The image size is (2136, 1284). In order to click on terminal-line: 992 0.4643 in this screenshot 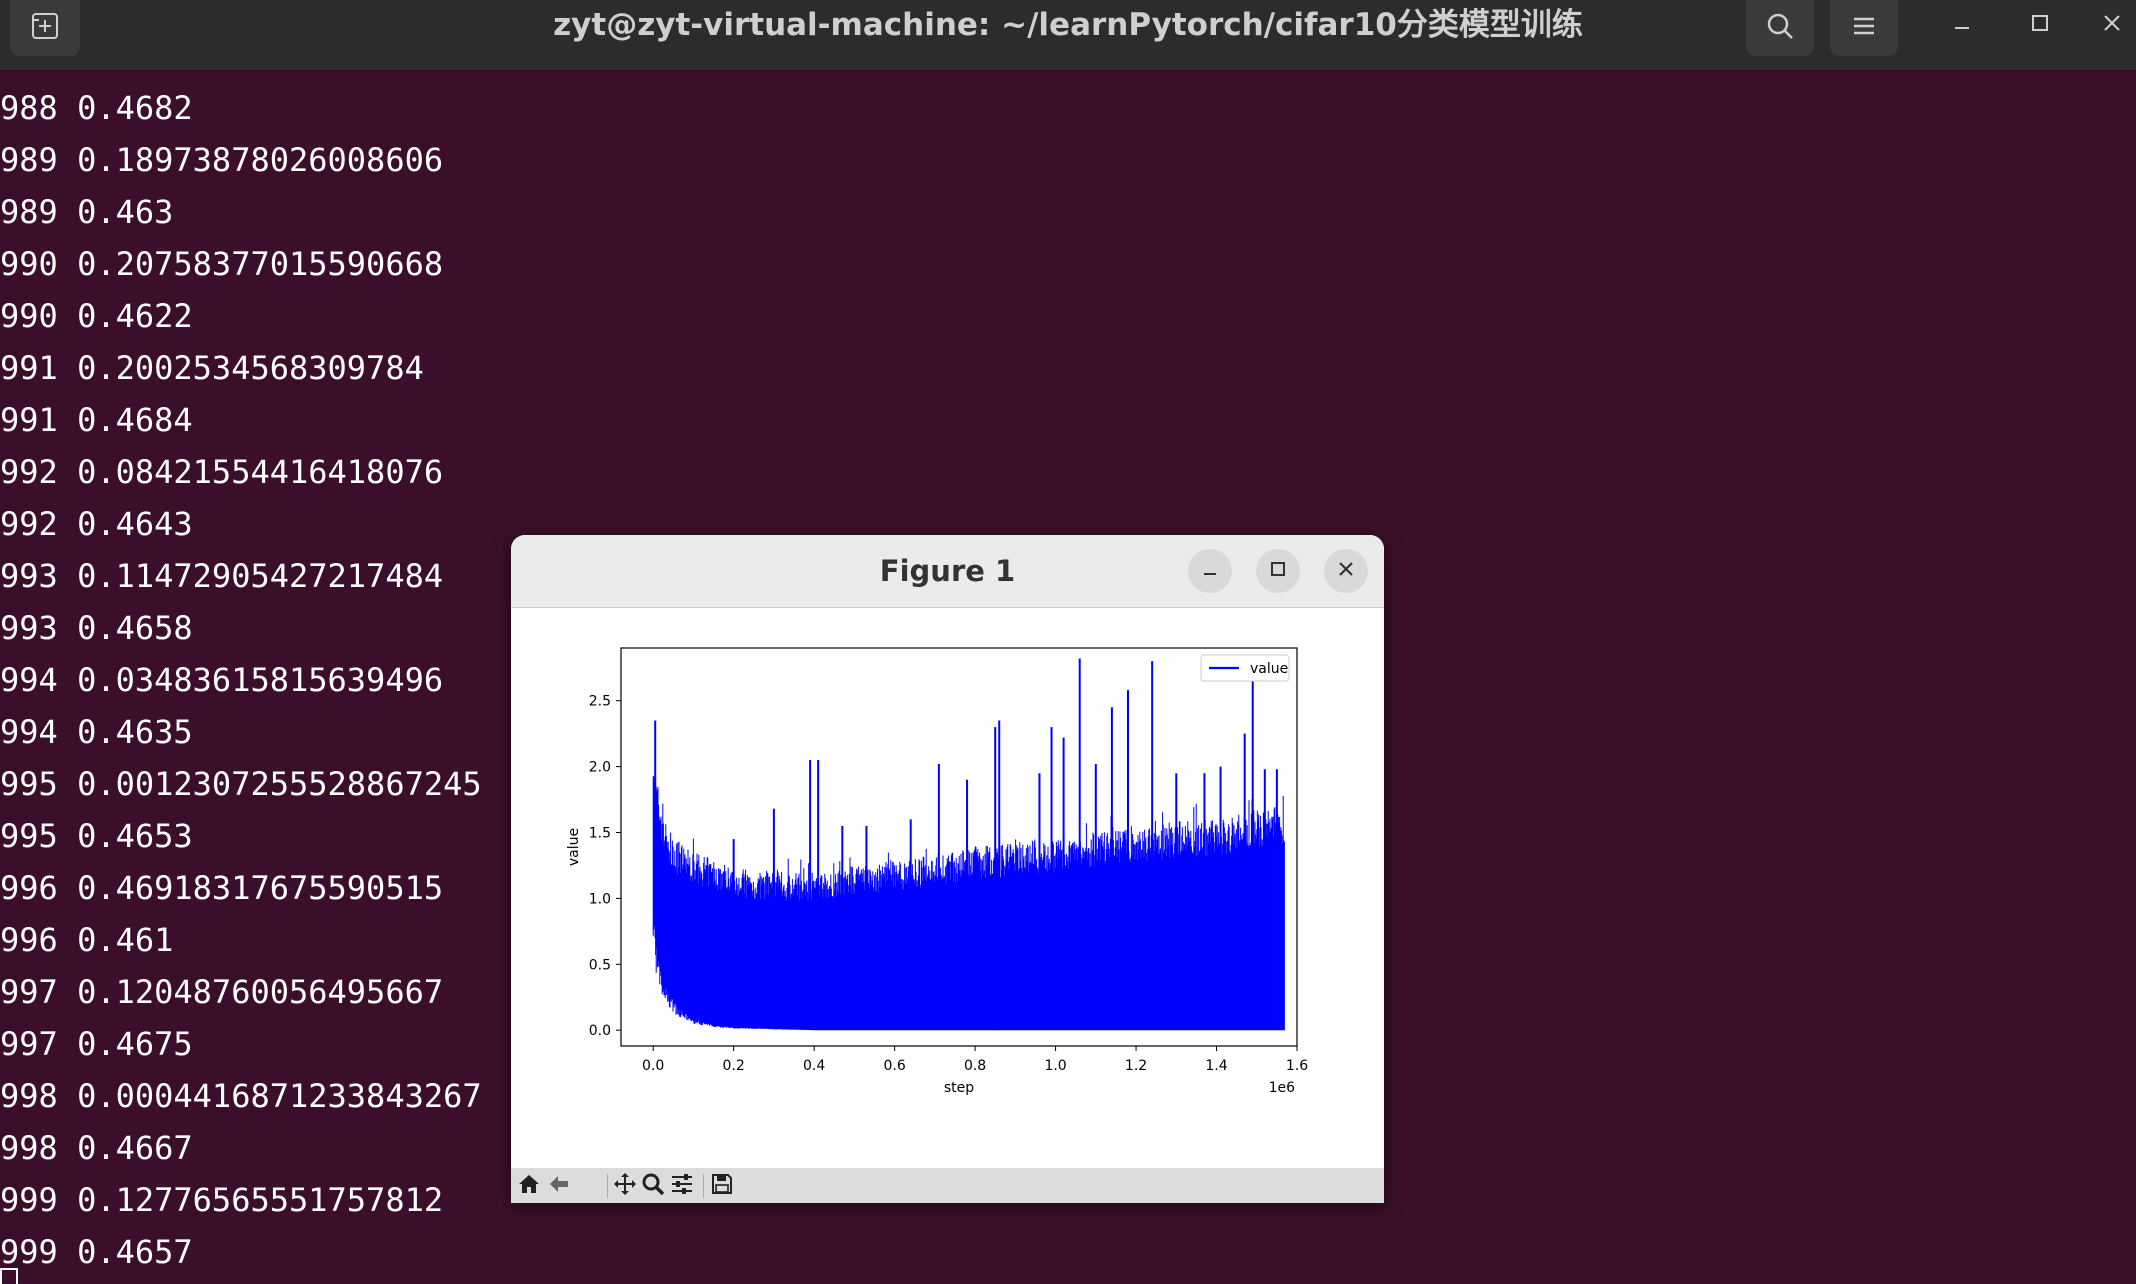, I will do `click(96, 524)`.